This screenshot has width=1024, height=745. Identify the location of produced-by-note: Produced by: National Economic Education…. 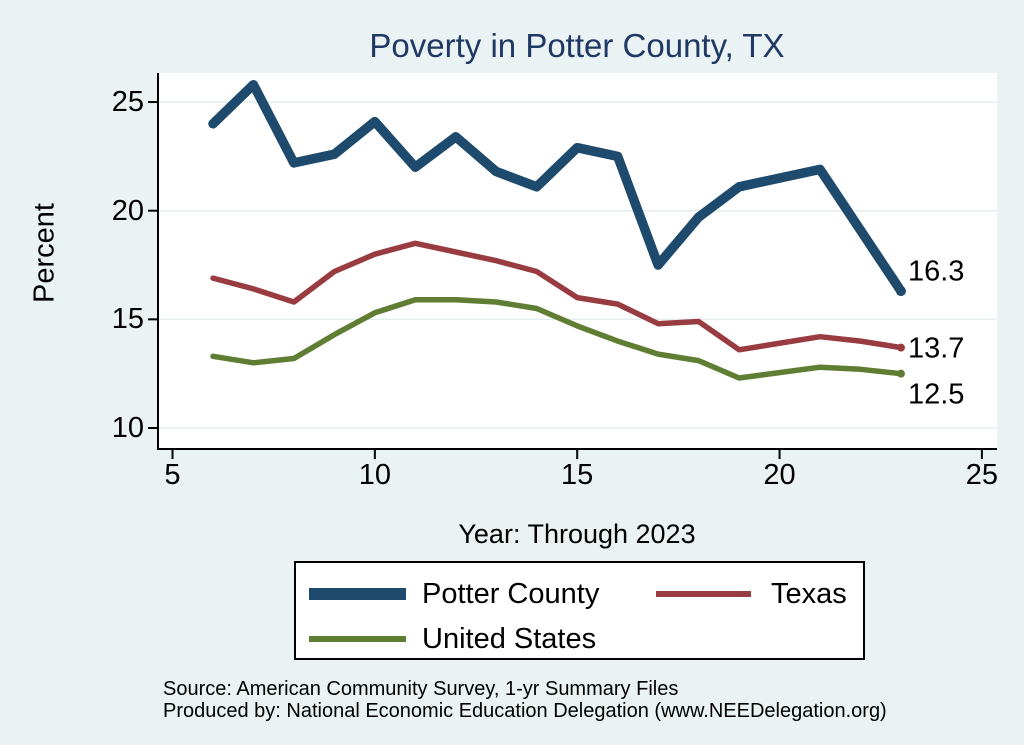
(525, 711).